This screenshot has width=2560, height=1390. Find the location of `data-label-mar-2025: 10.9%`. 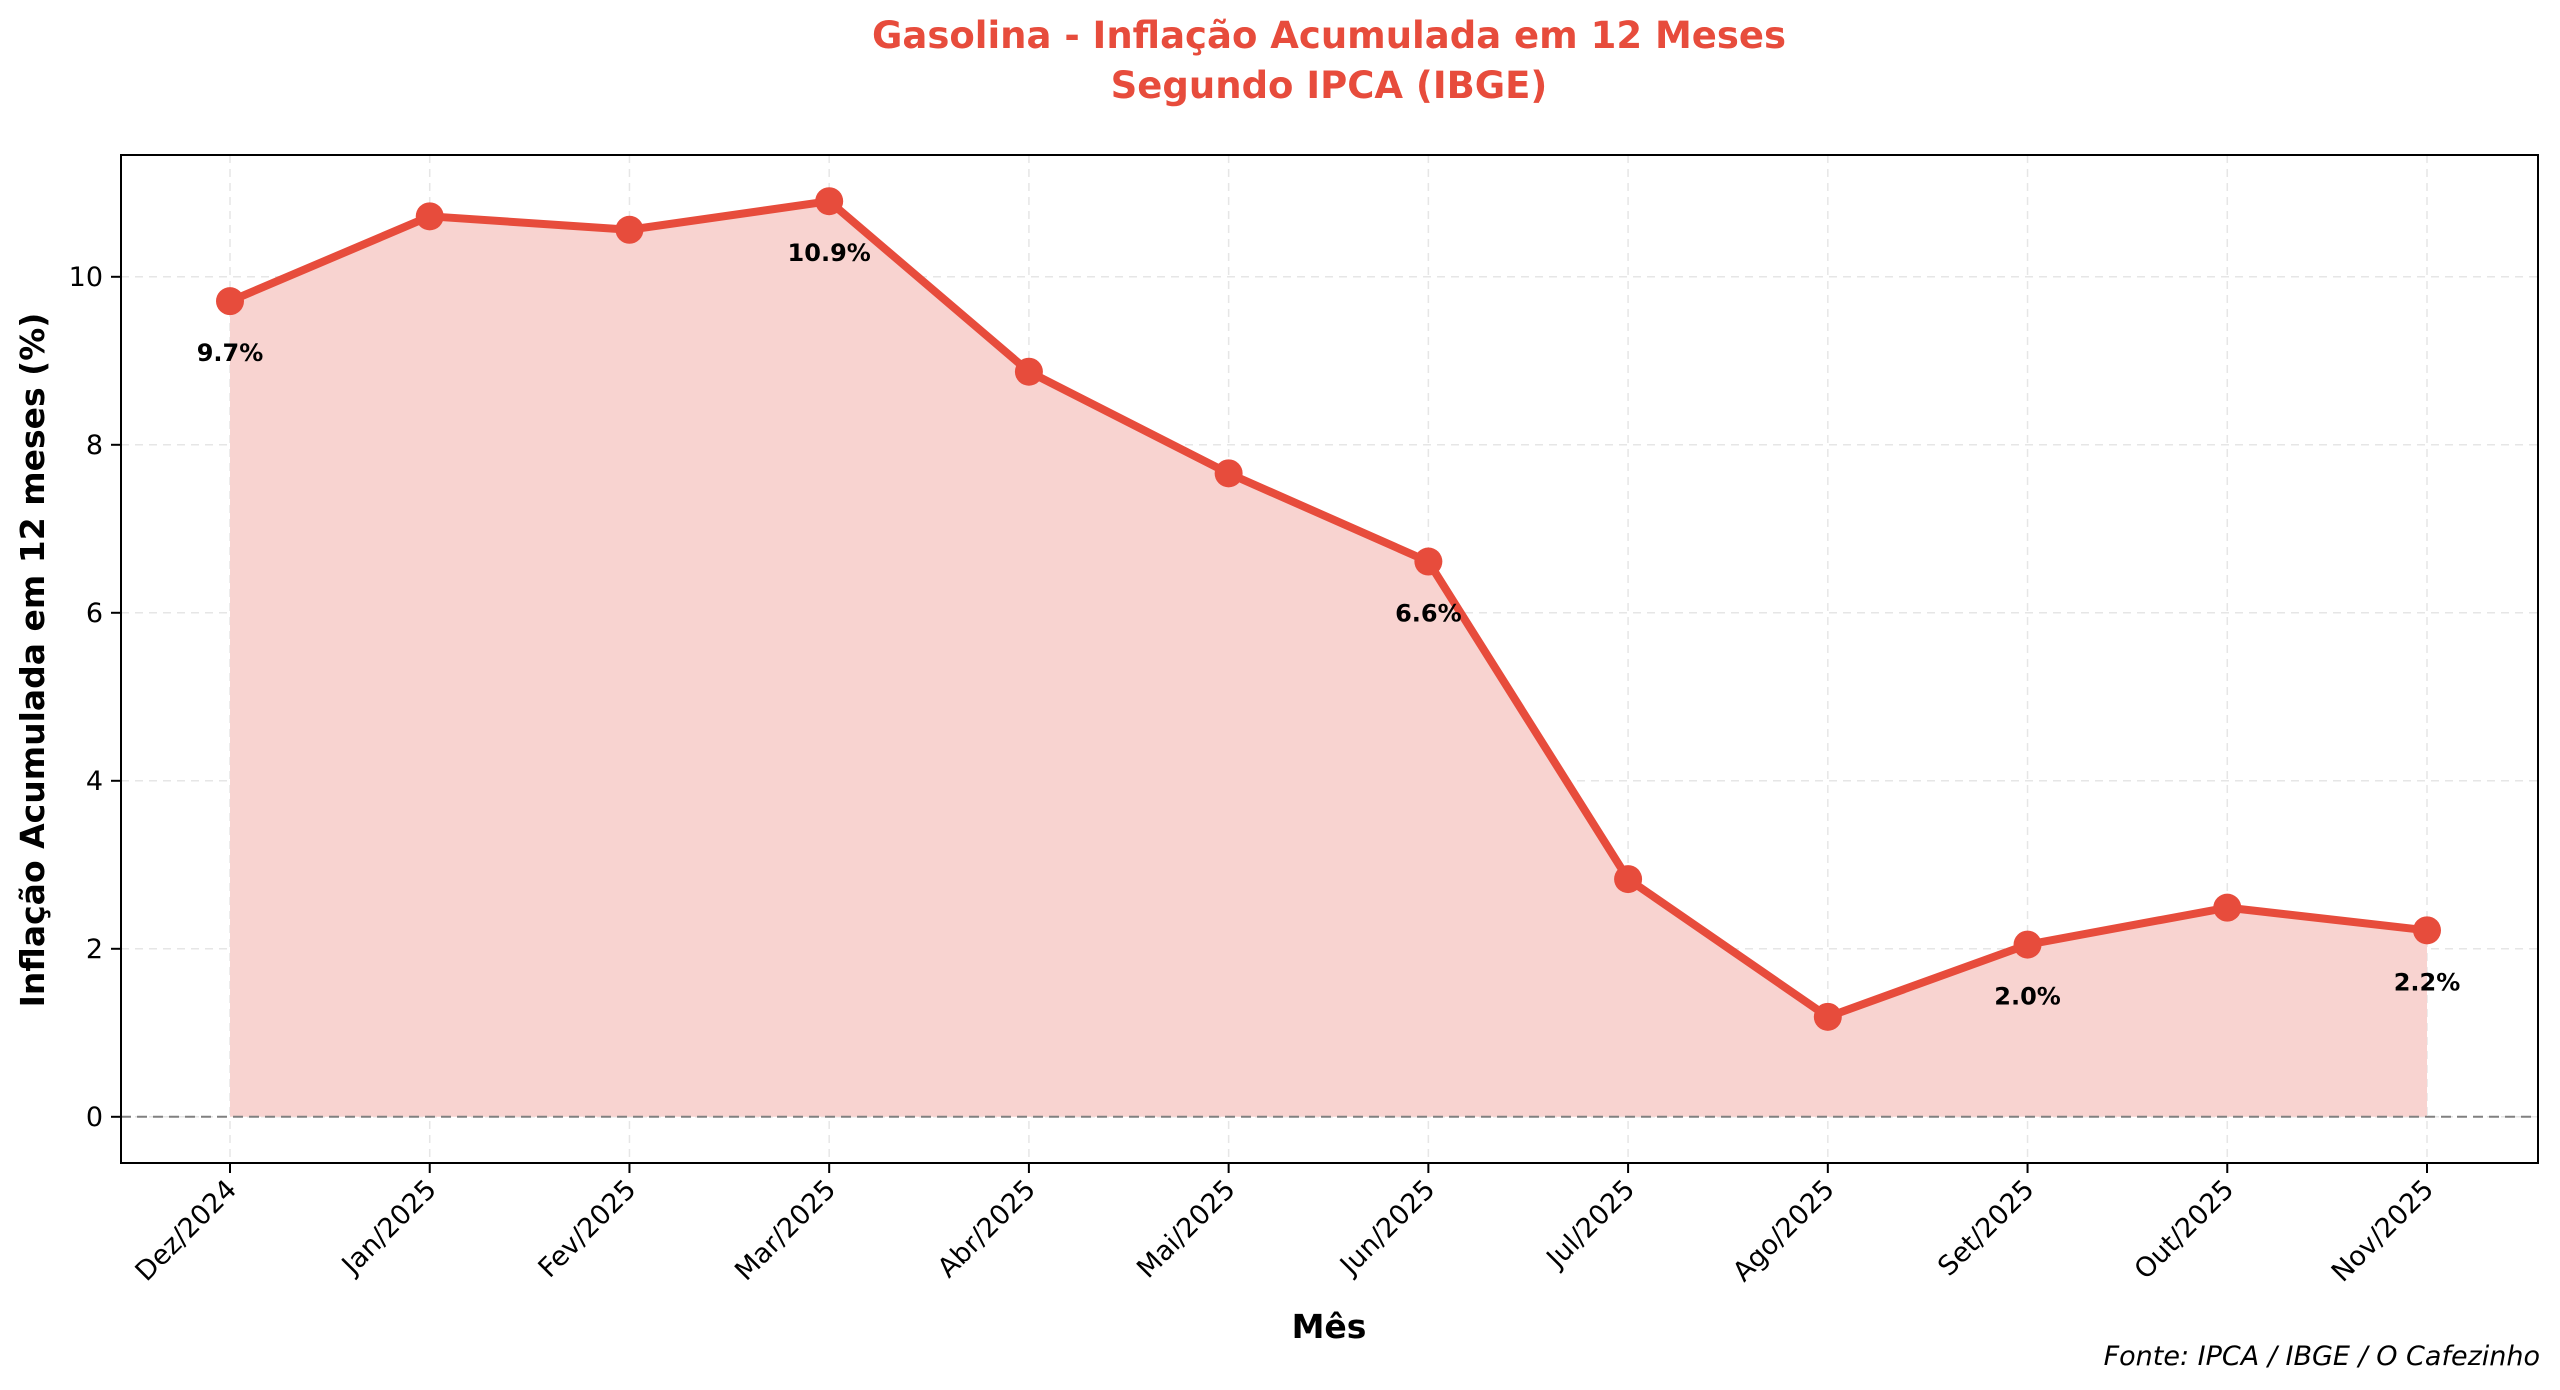

data-label-mar-2025: 10.9% is located at coordinates (829, 253).